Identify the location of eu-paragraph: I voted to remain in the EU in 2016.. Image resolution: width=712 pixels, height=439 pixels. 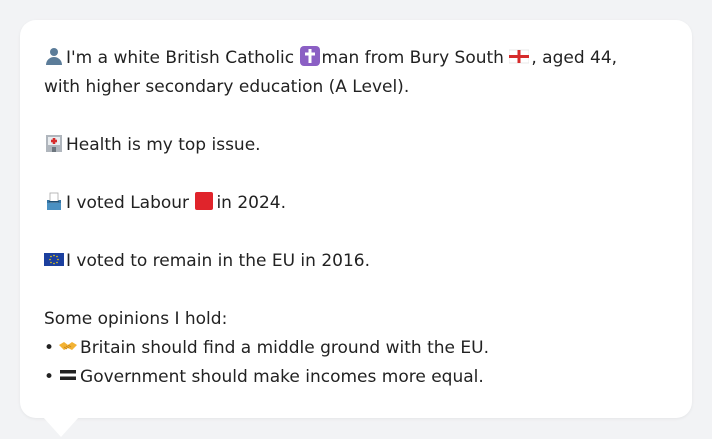
(350, 261).